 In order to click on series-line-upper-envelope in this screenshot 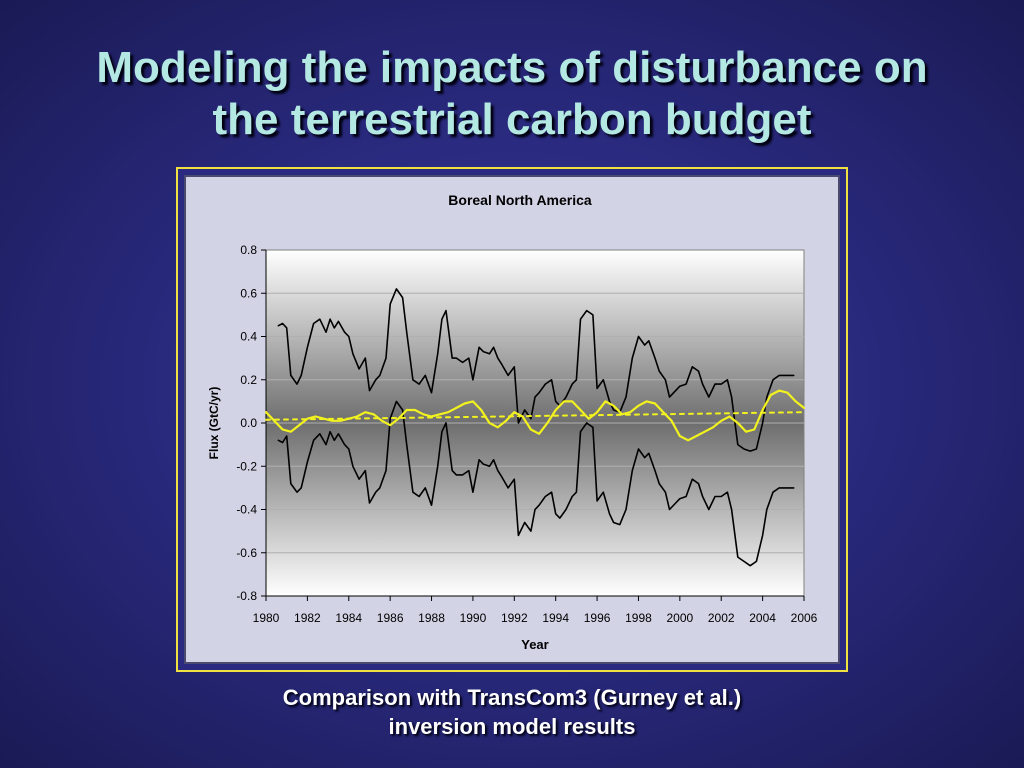, I will do `click(536, 370)`.